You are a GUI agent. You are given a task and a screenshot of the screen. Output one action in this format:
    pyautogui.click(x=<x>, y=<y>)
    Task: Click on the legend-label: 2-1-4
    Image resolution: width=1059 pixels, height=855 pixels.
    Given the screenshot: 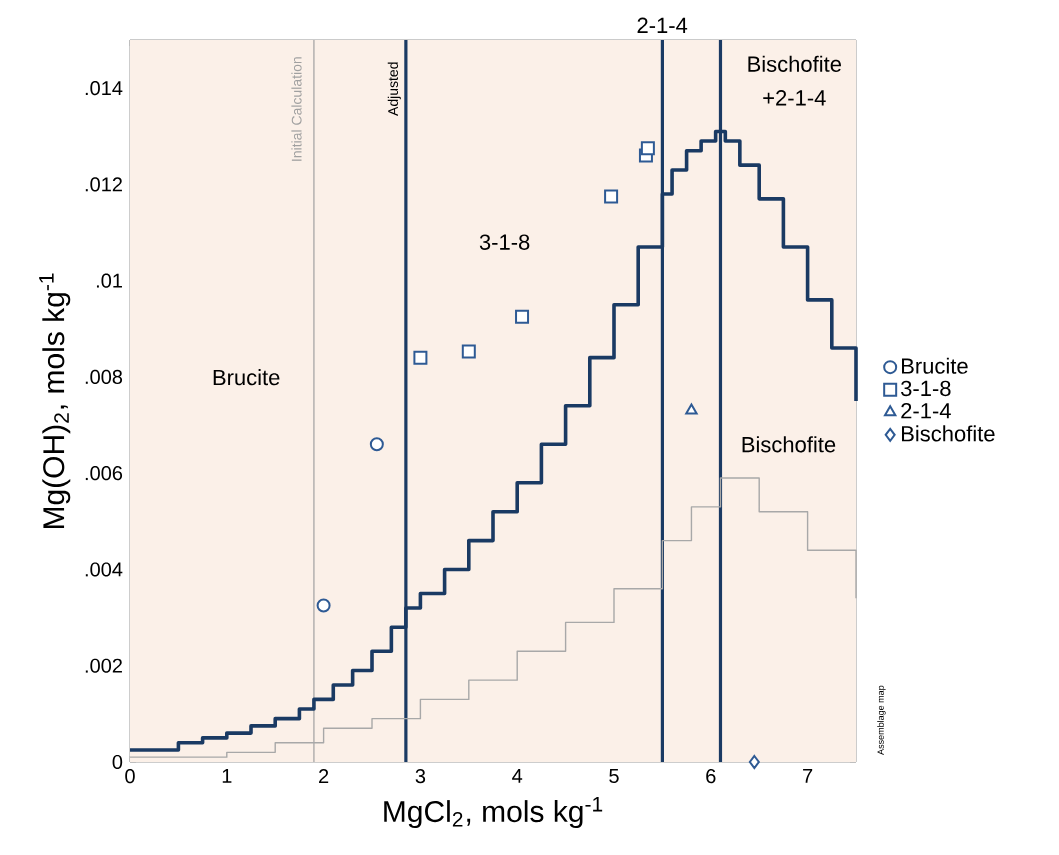 What is the action you would take?
    pyautogui.click(x=926, y=411)
    